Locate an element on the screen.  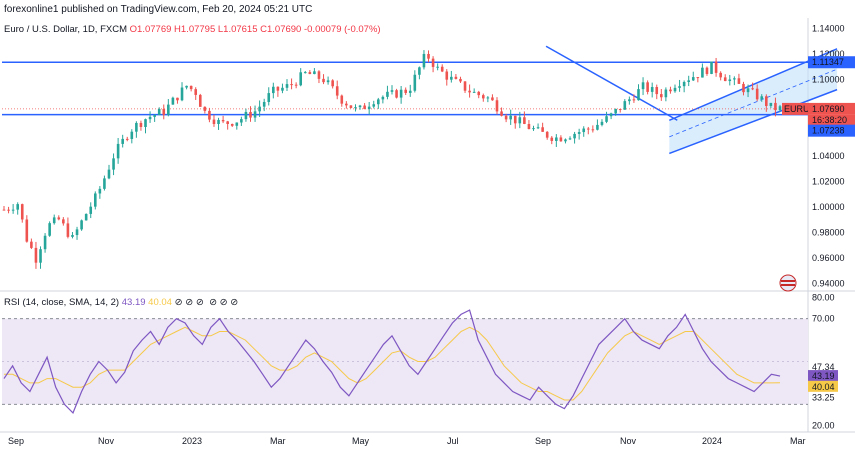
downtrend-line is located at coordinates (611, 83).